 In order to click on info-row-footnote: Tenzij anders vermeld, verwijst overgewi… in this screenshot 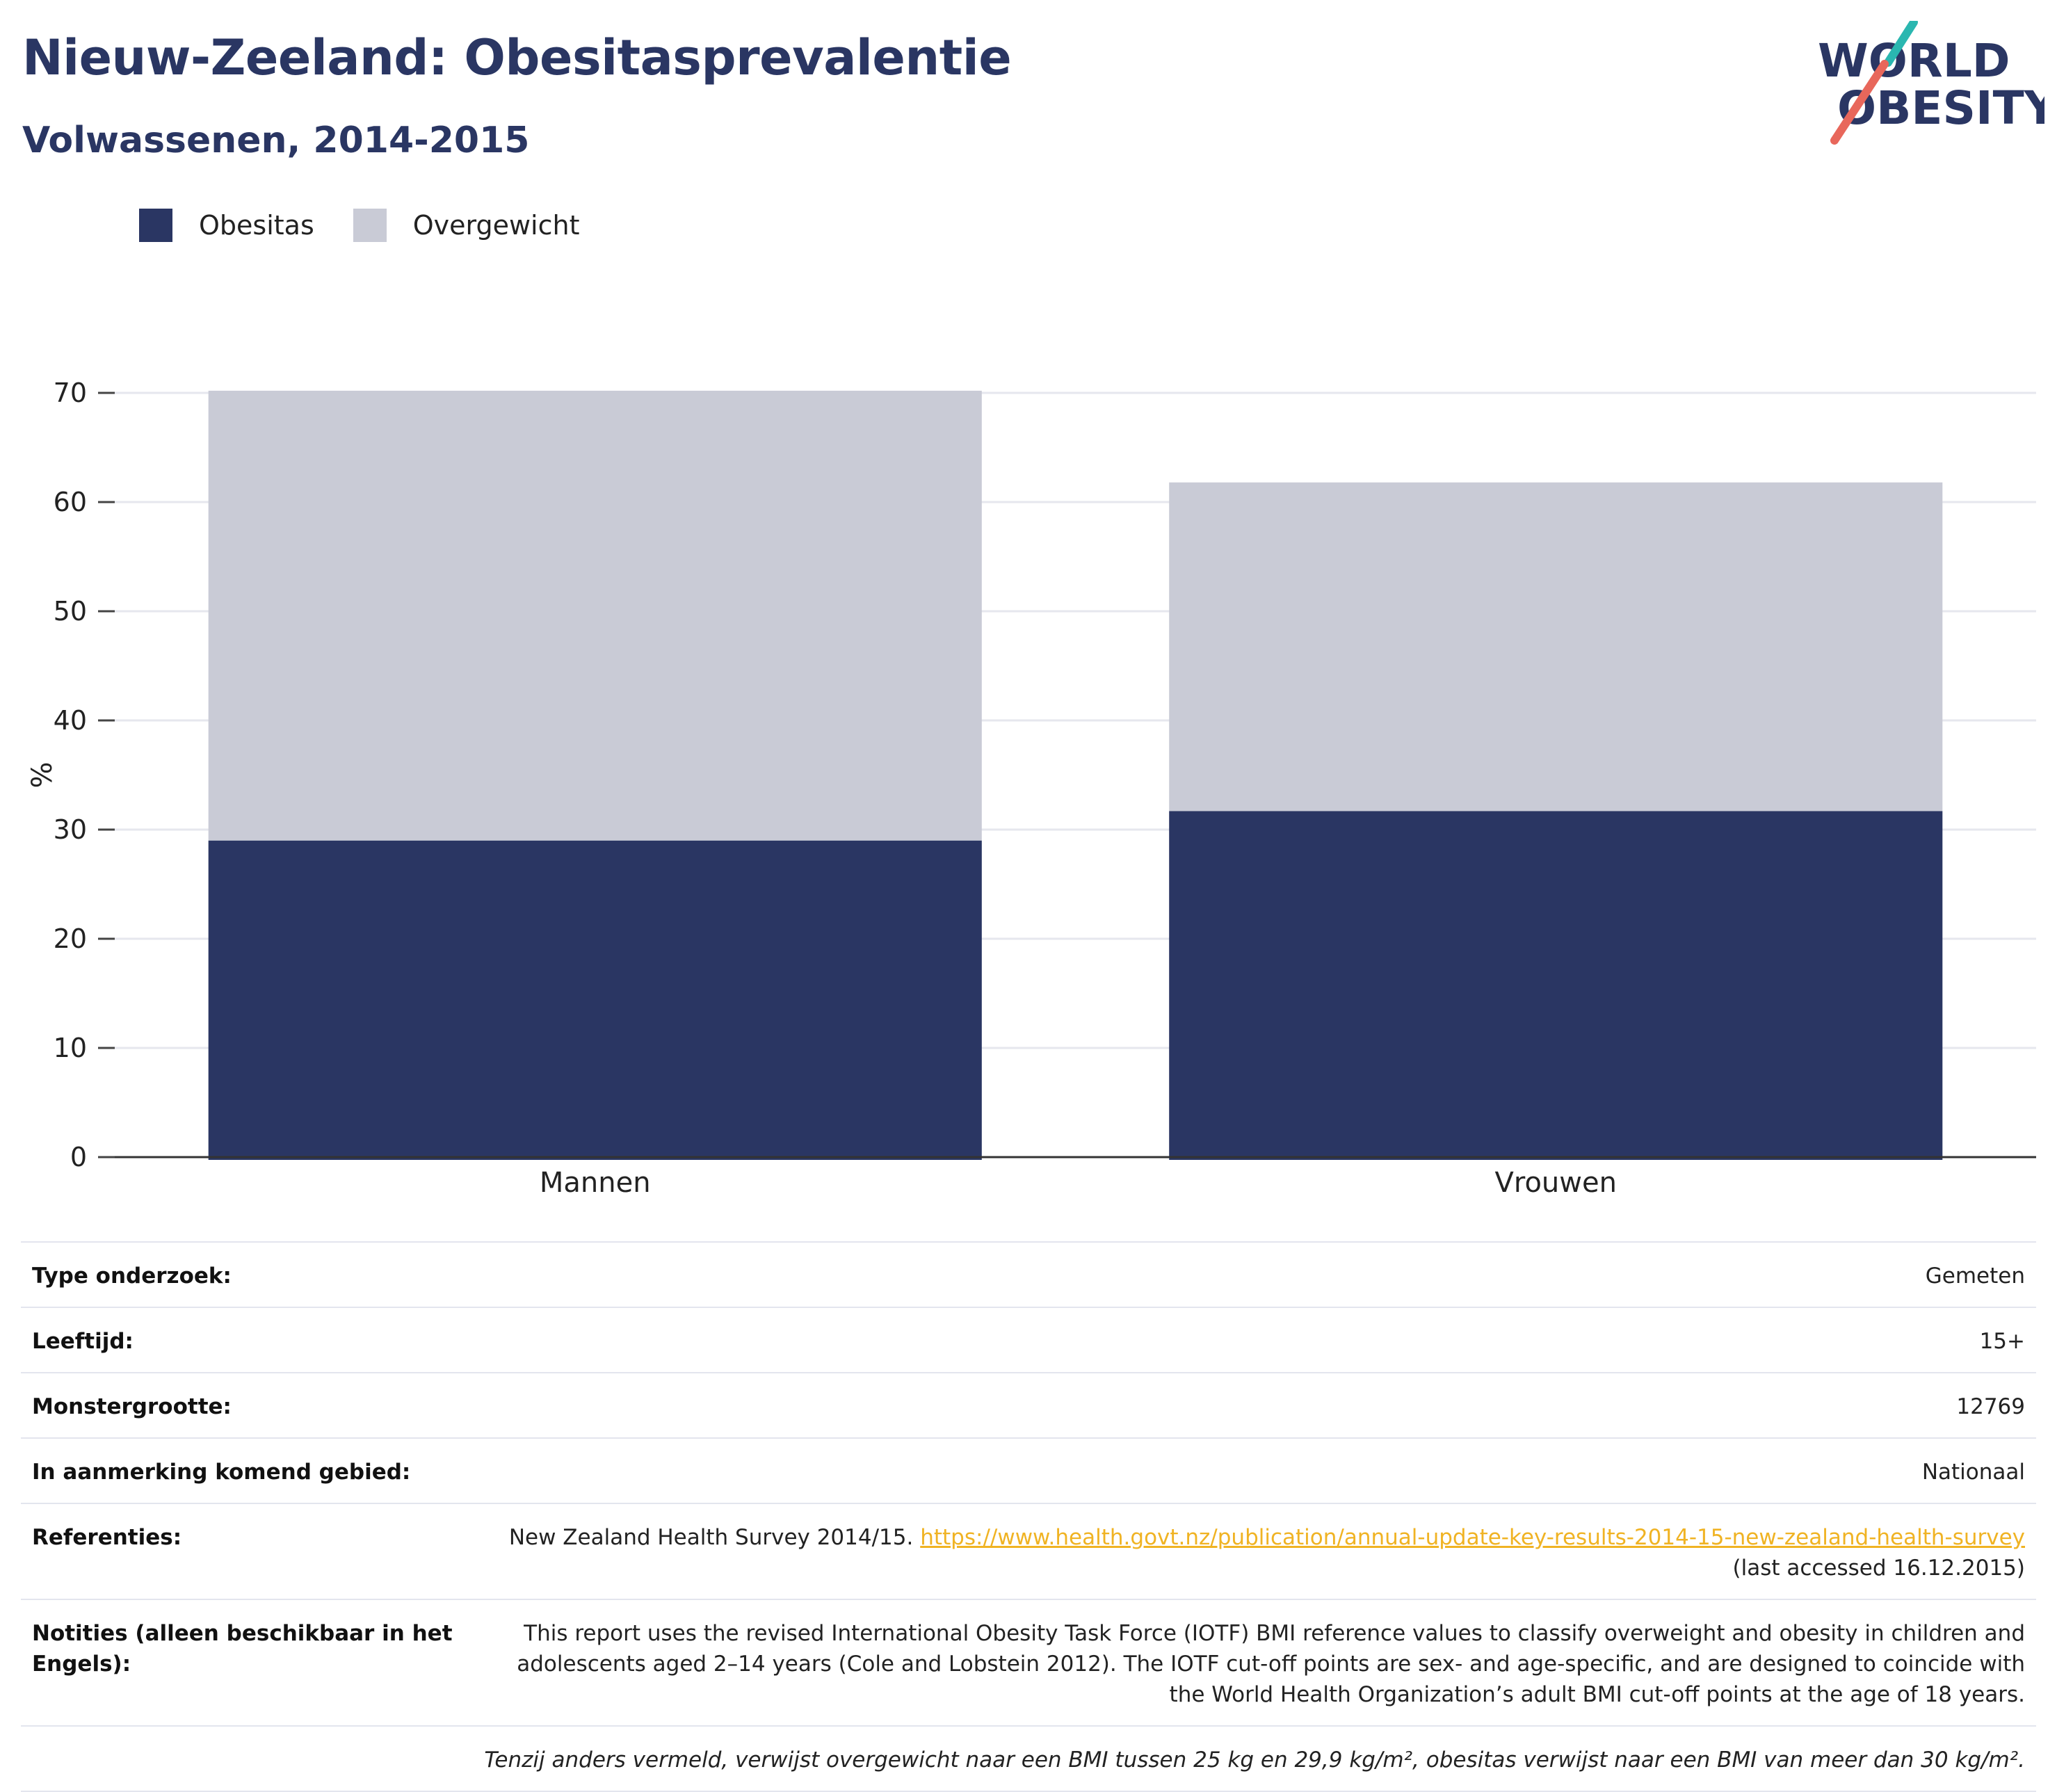, I will do `click(1028, 1759)`.